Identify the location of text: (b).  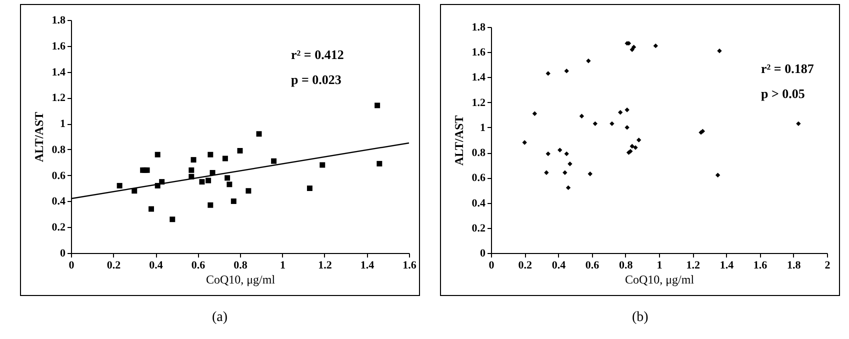
(640, 318).